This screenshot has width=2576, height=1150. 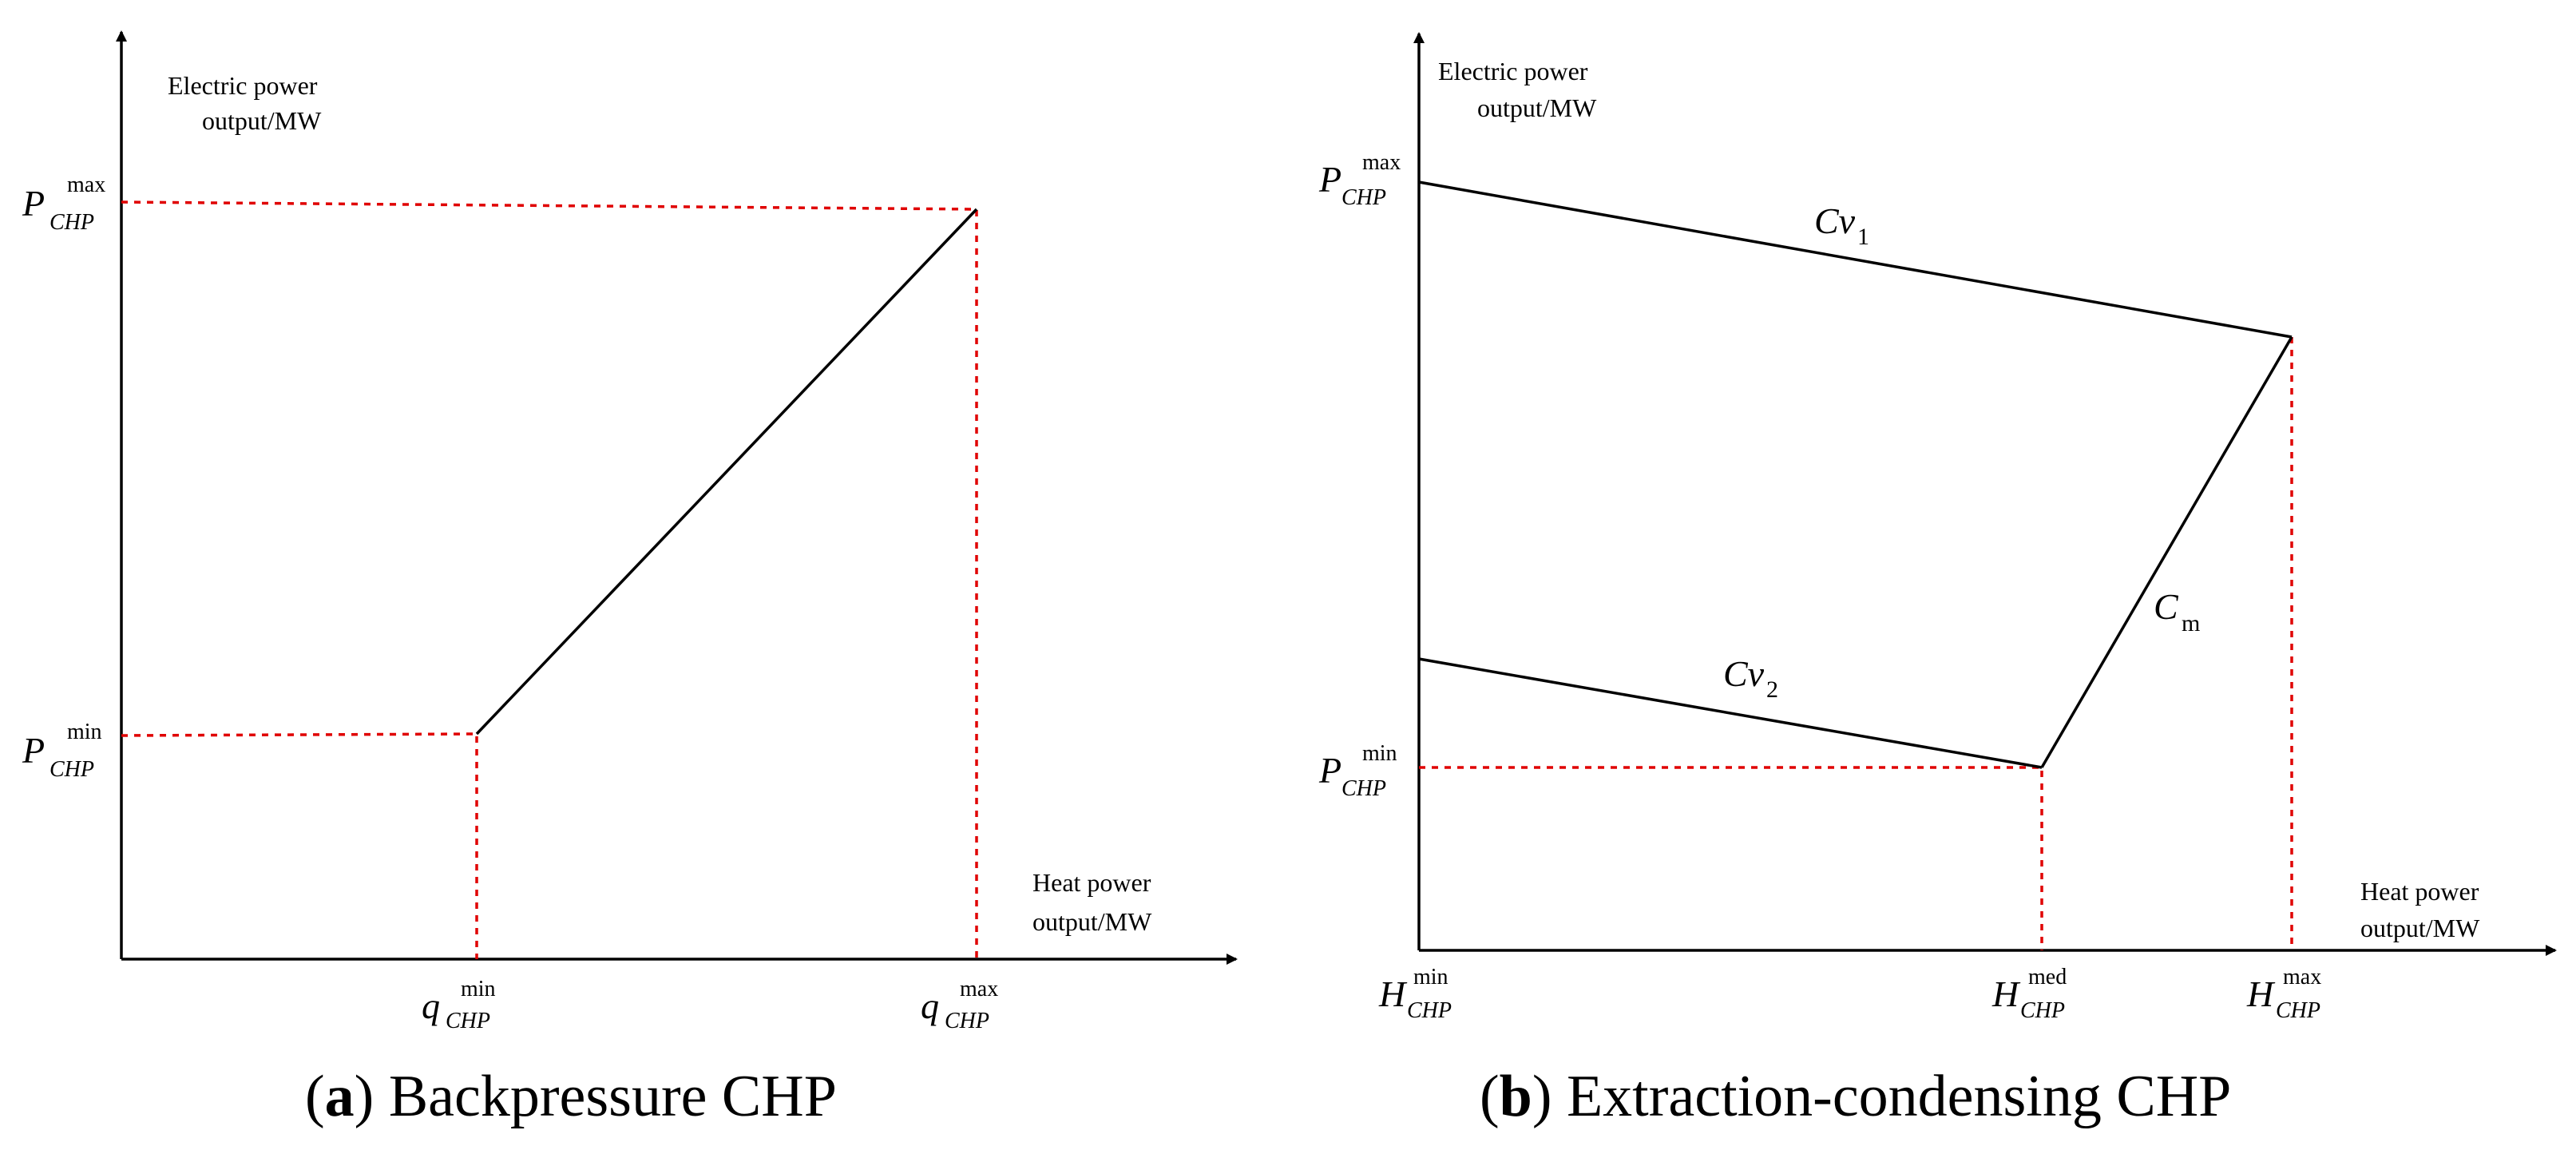 I want to click on panel-b-y-axis-label-line1: Electric power, so click(x=1513, y=71).